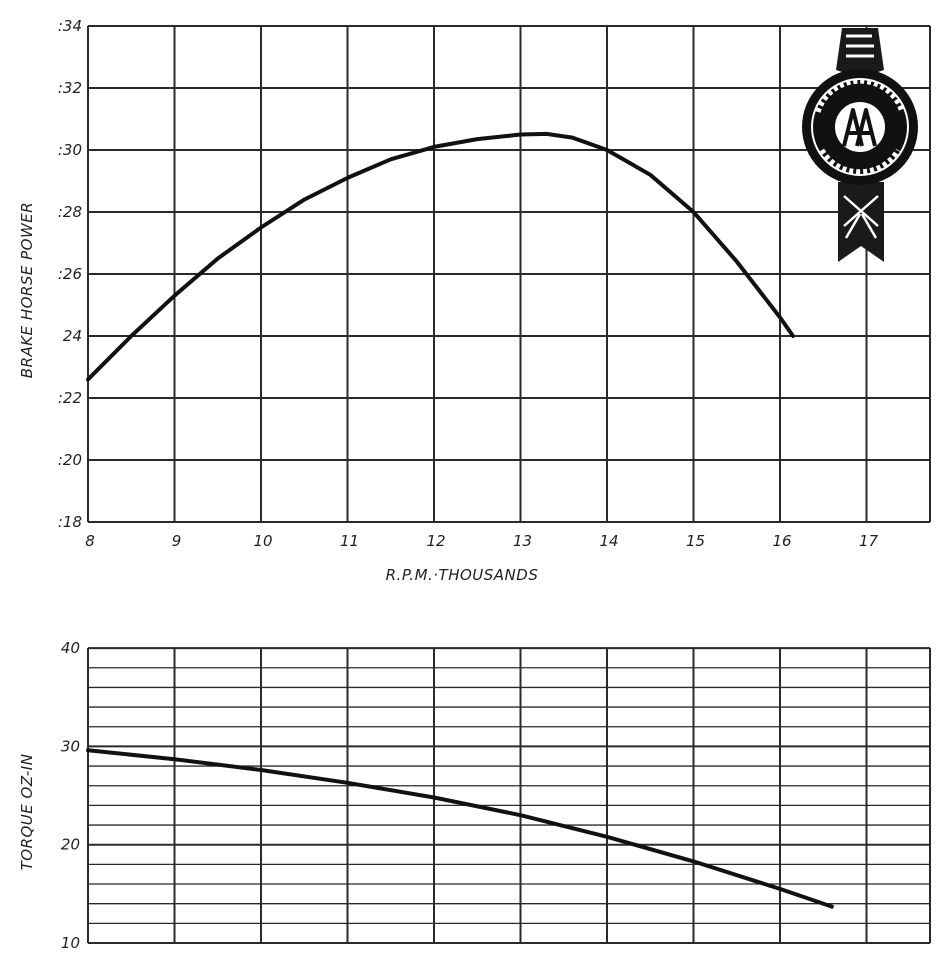 This screenshot has height=966, width=952. I want to click on torque-curve, so click(460, 828).